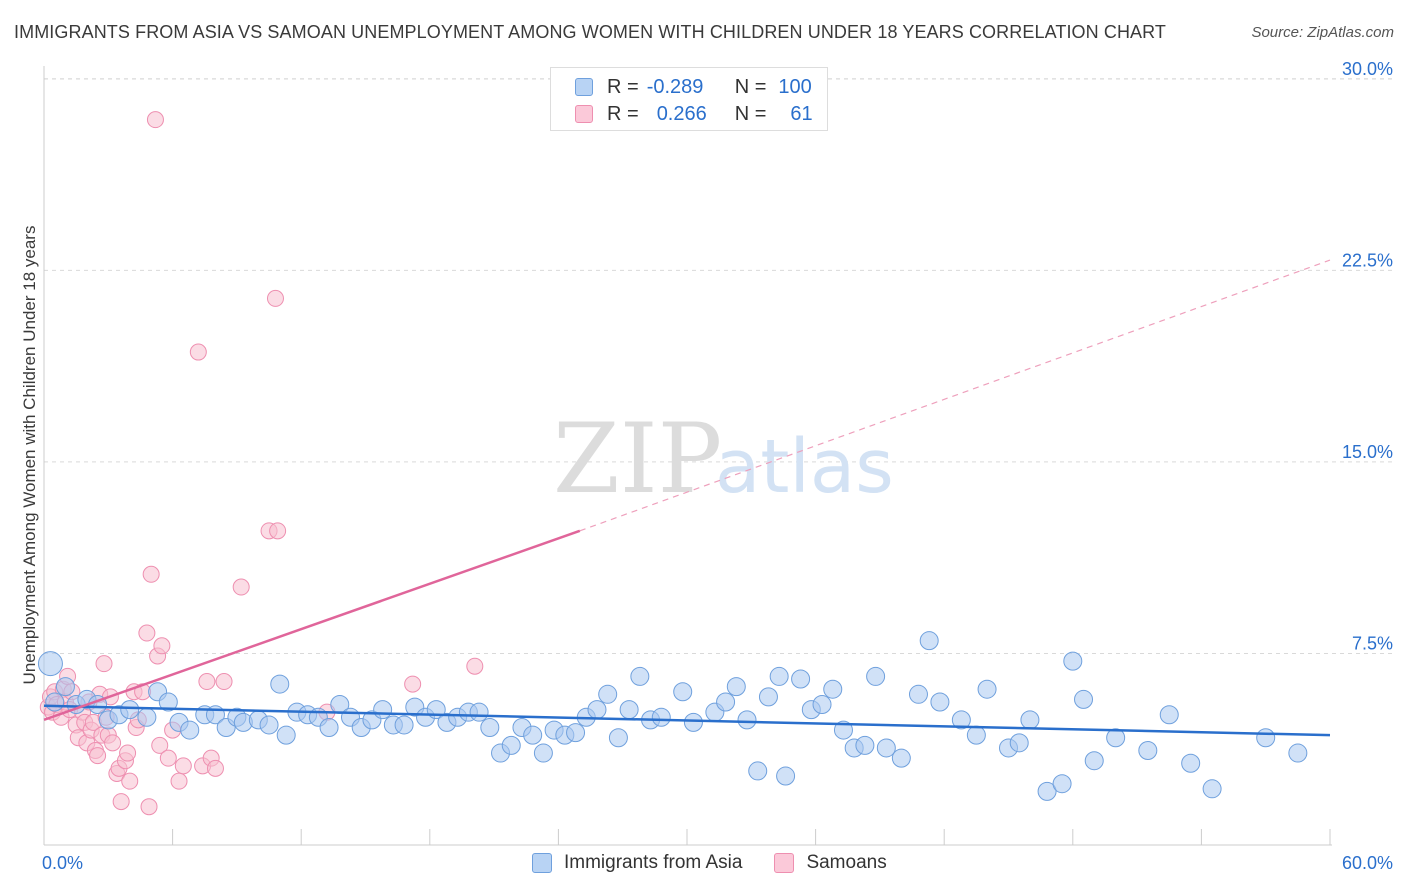  I want to click on legend-swatch-samoan, so click(584, 114).